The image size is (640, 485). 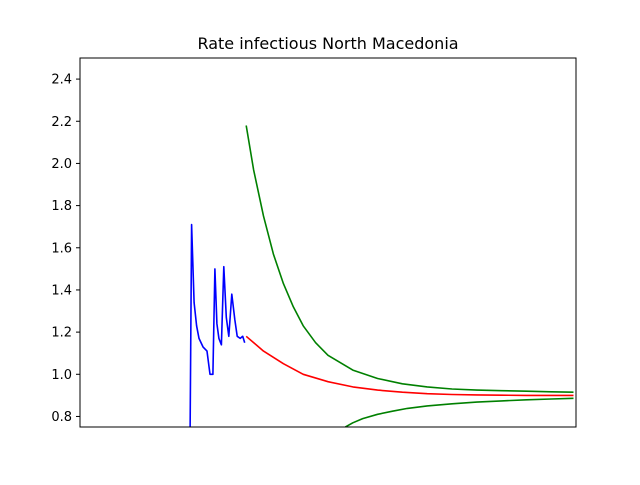 I want to click on y-axis: 0.8 1.0 1.2 1.4 1.6 1.8 2.0 2.2 2.4, so click(x=65, y=249).